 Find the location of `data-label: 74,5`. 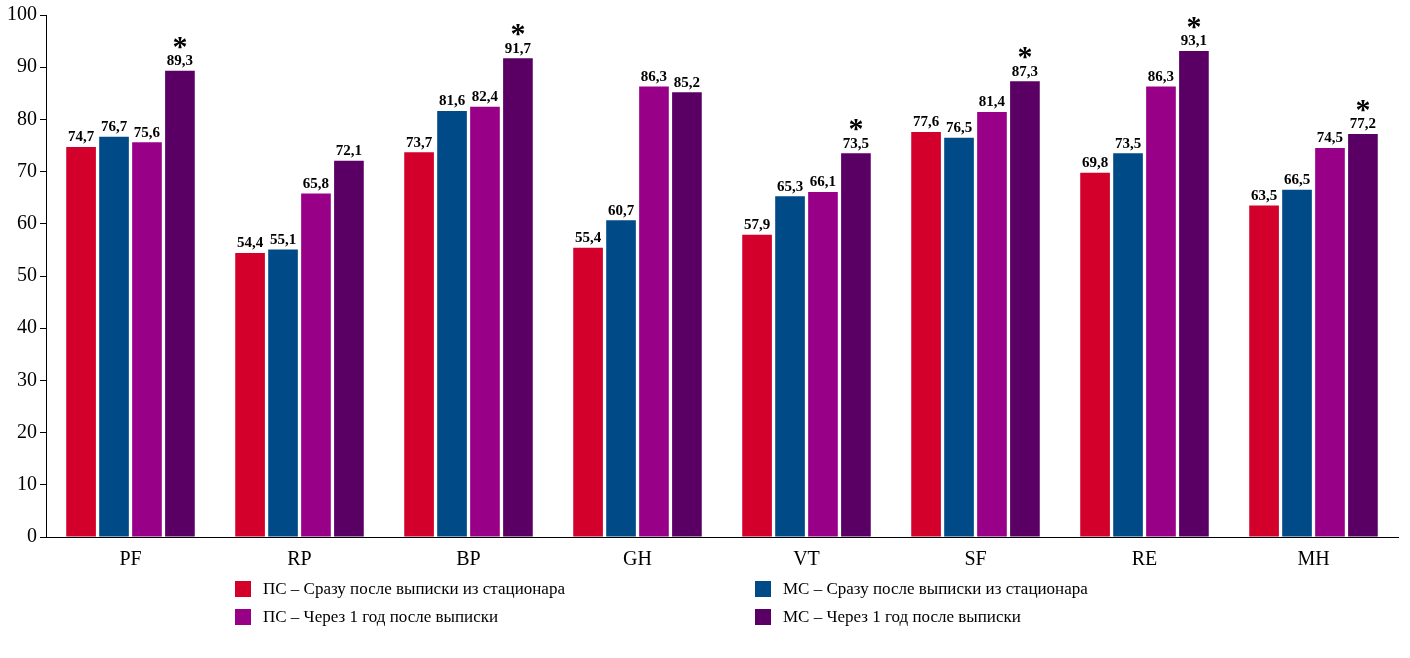

data-label: 74,5 is located at coordinates (1330, 137).